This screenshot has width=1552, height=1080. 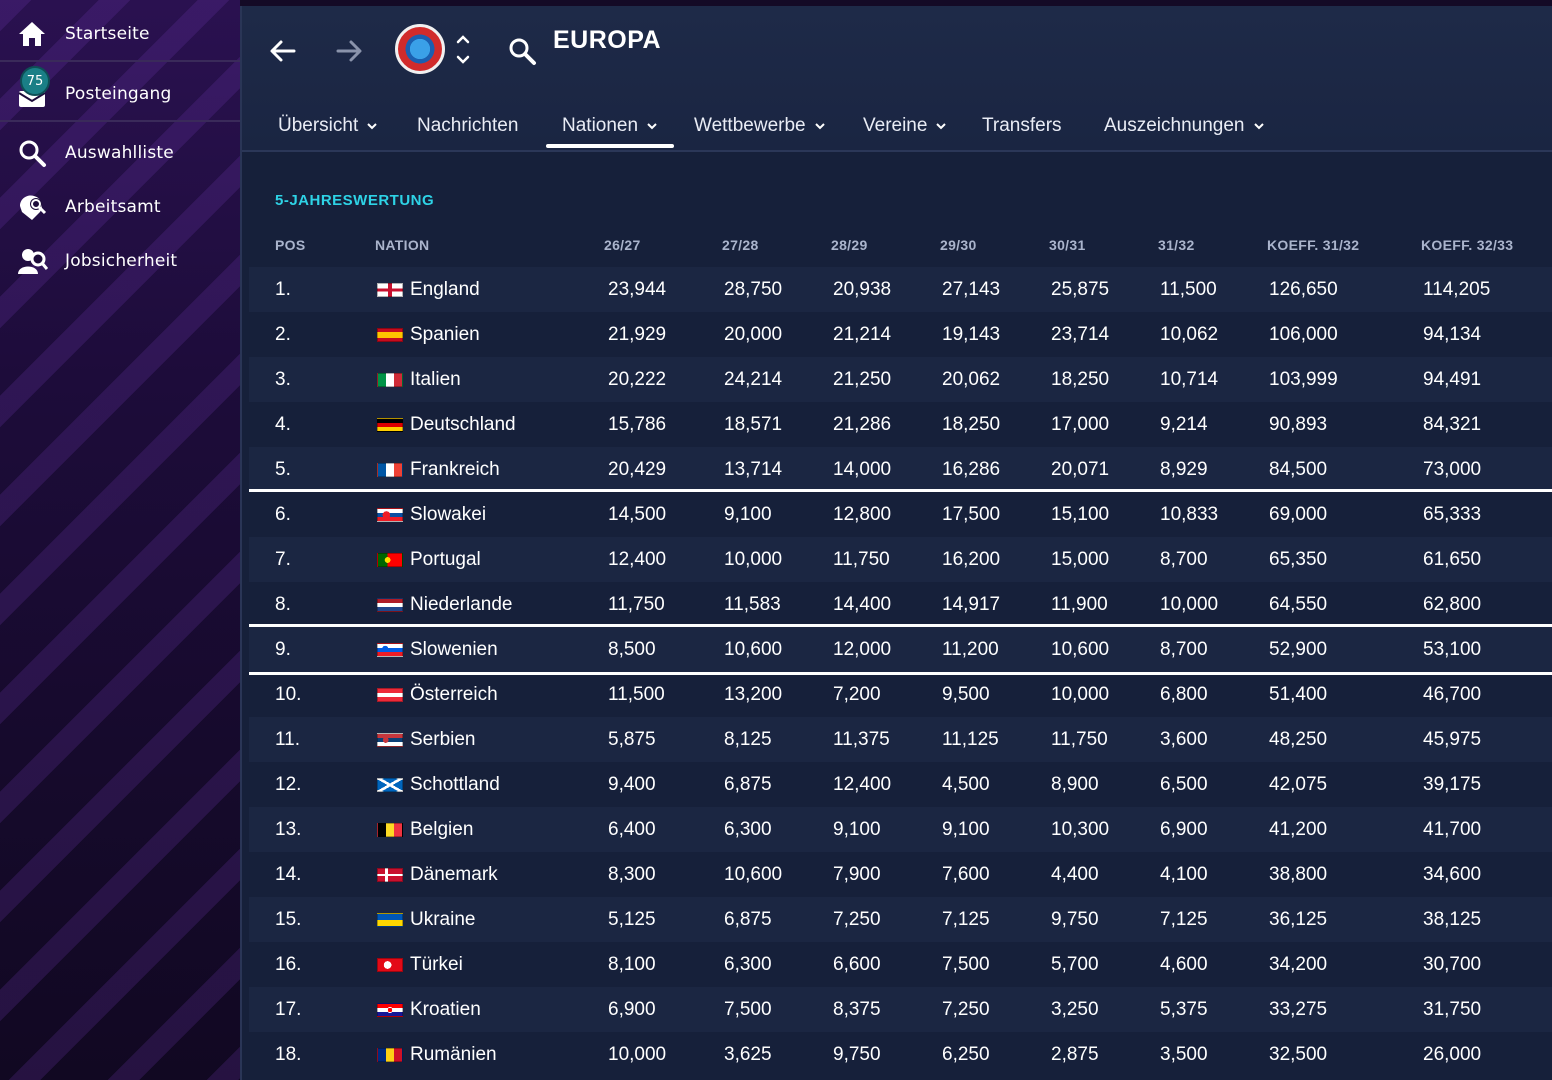 What do you see at coordinates (443, 919) in the screenshot?
I see `nation-link: Ukraine` at bounding box center [443, 919].